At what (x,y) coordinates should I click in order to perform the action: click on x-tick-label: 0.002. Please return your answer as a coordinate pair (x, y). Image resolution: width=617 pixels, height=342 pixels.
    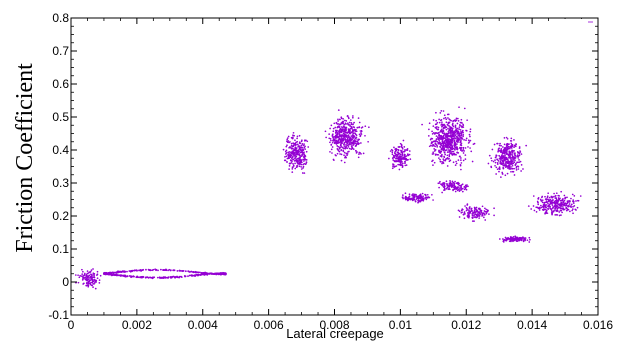
    Looking at the image, I should click on (137, 325).